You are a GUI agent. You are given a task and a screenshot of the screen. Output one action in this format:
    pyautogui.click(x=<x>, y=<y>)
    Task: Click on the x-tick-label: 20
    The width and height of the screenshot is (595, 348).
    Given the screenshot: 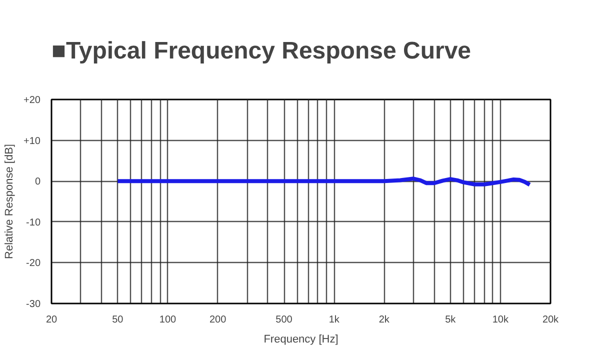 What is the action you would take?
    pyautogui.click(x=52, y=320)
    